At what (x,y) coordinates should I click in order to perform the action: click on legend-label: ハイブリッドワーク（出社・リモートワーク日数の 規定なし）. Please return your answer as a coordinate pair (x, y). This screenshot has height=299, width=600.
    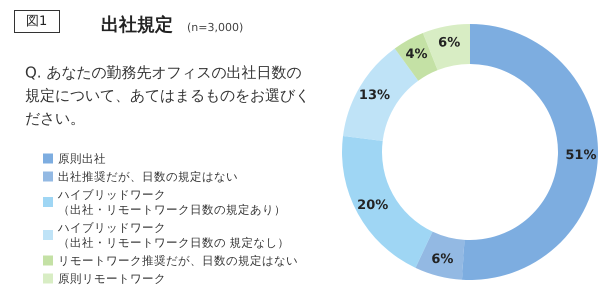
    Looking at the image, I should click on (173, 235).